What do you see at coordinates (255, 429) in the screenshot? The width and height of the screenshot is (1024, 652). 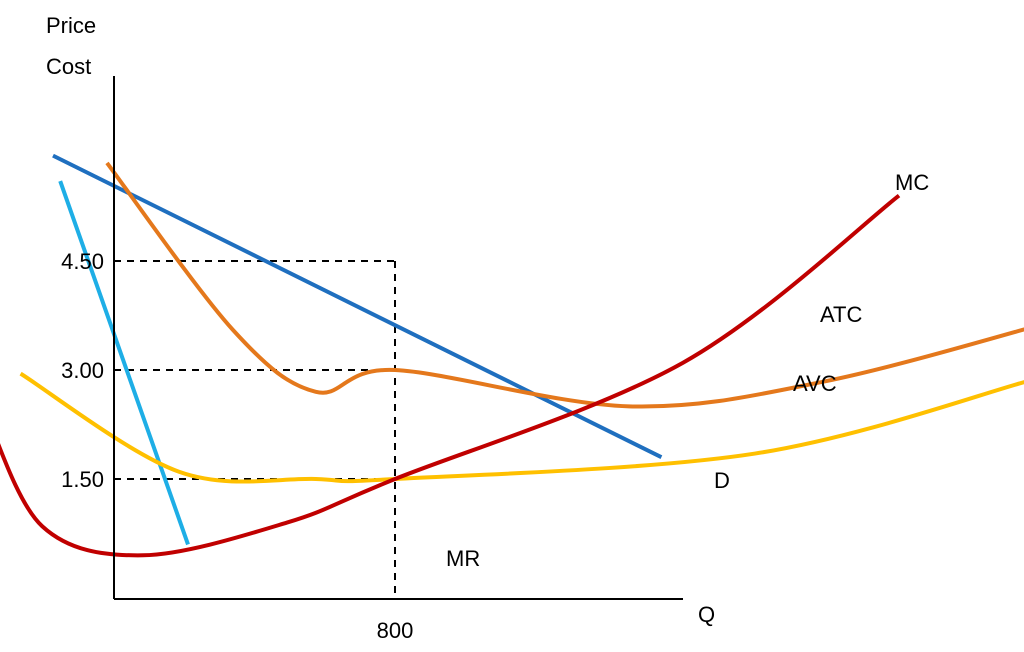 I see `guide-lines` at bounding box center [255, 429].